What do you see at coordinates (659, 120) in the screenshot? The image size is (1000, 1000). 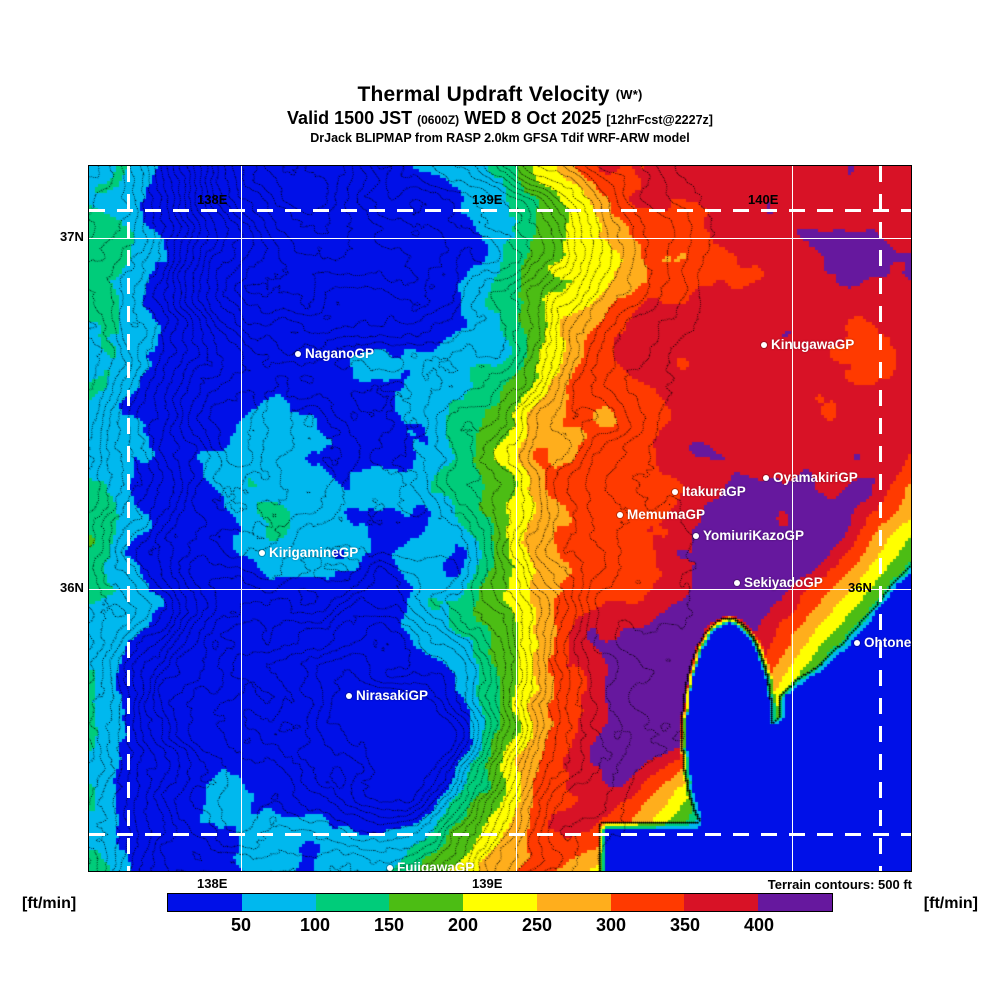 I see `forecast-tag-text: [12hrFcst@2227z]` at bounding box center [659, 120].